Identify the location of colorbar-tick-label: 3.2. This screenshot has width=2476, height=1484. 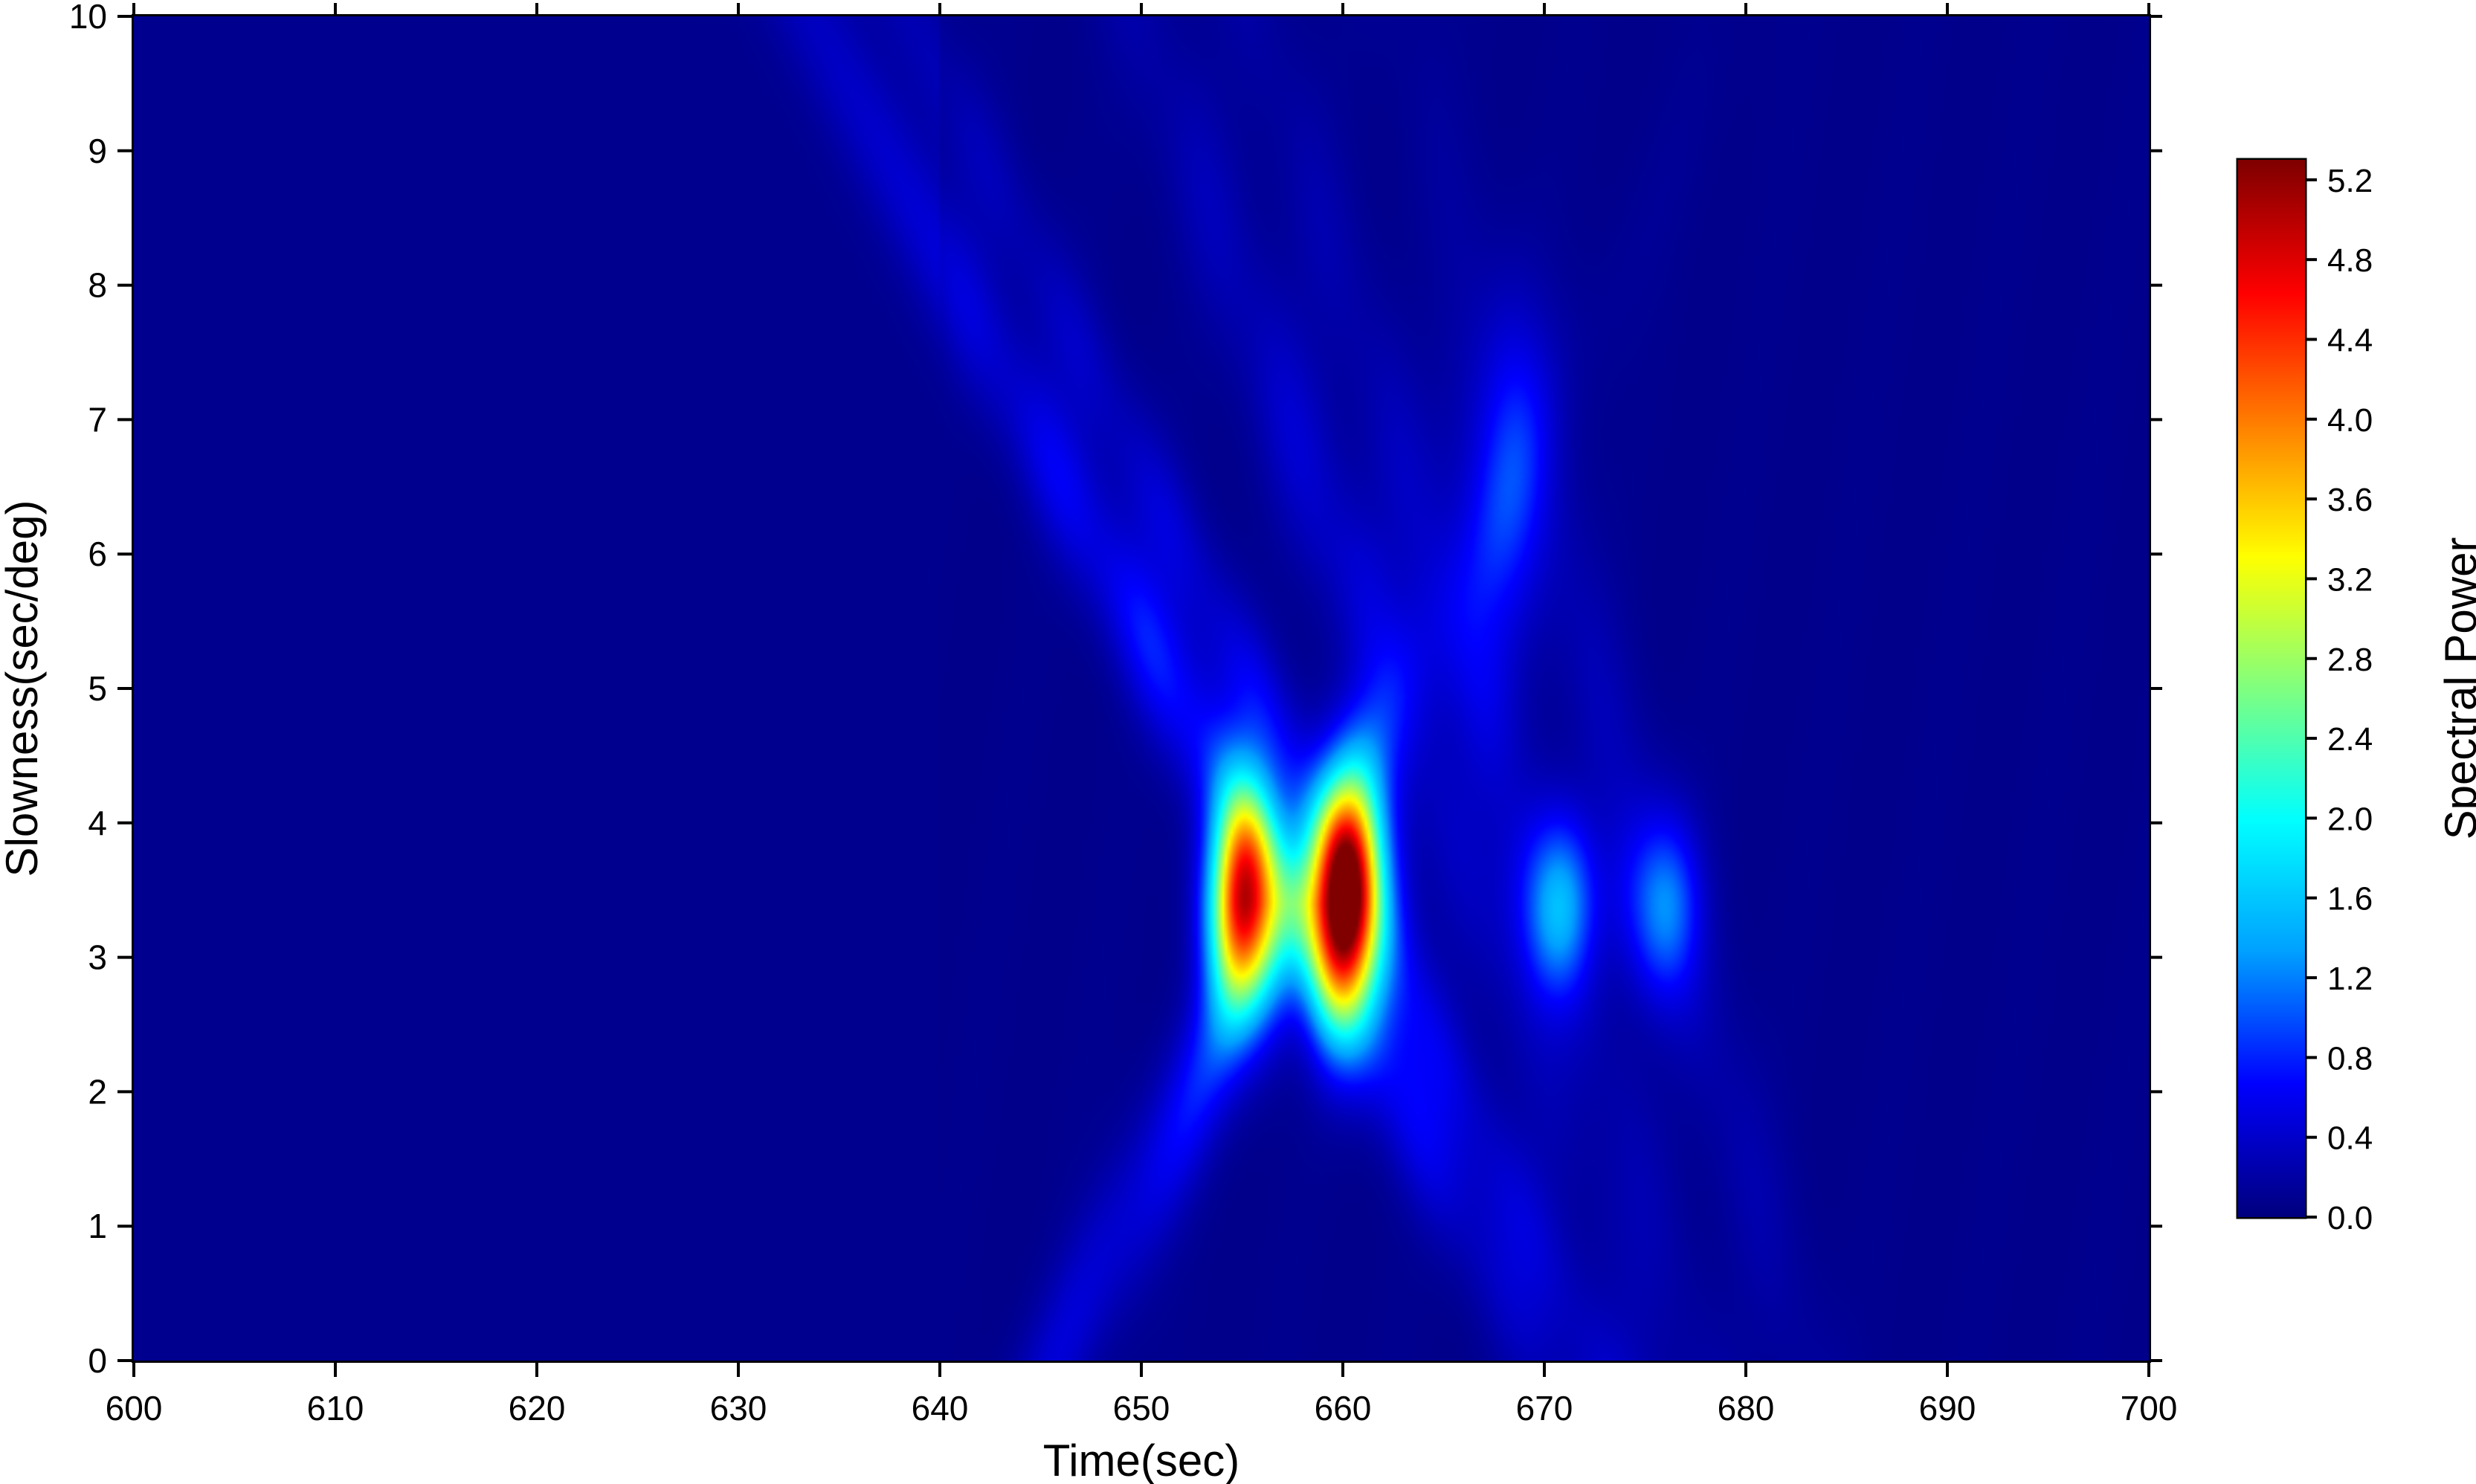
(2350, 579).